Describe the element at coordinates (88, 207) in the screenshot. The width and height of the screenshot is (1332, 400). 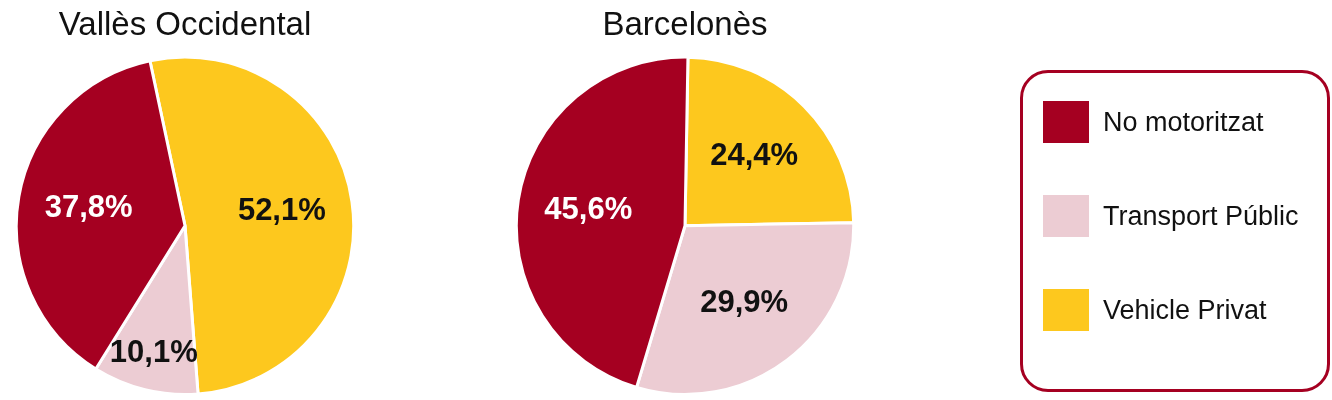
I see `data-label: 37,8%` at that location.